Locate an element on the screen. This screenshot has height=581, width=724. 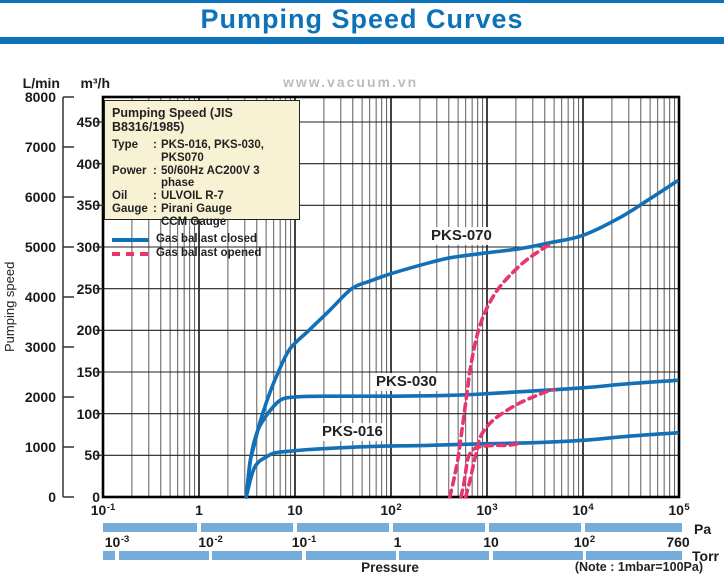
legend-title: Pumping Speed (JIS B8316/1985) is located at coordinates (172, 120).